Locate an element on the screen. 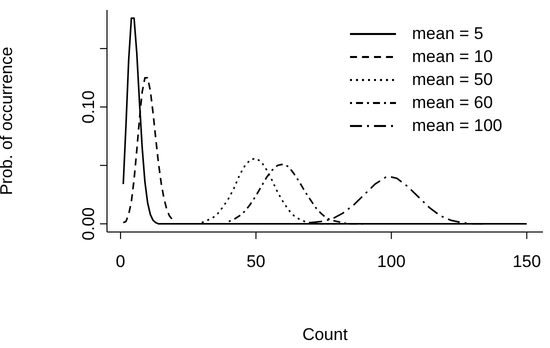 The image size is (550, 348). y-axis-title: Prob. of occurrence is located at coordinates (8, 121).